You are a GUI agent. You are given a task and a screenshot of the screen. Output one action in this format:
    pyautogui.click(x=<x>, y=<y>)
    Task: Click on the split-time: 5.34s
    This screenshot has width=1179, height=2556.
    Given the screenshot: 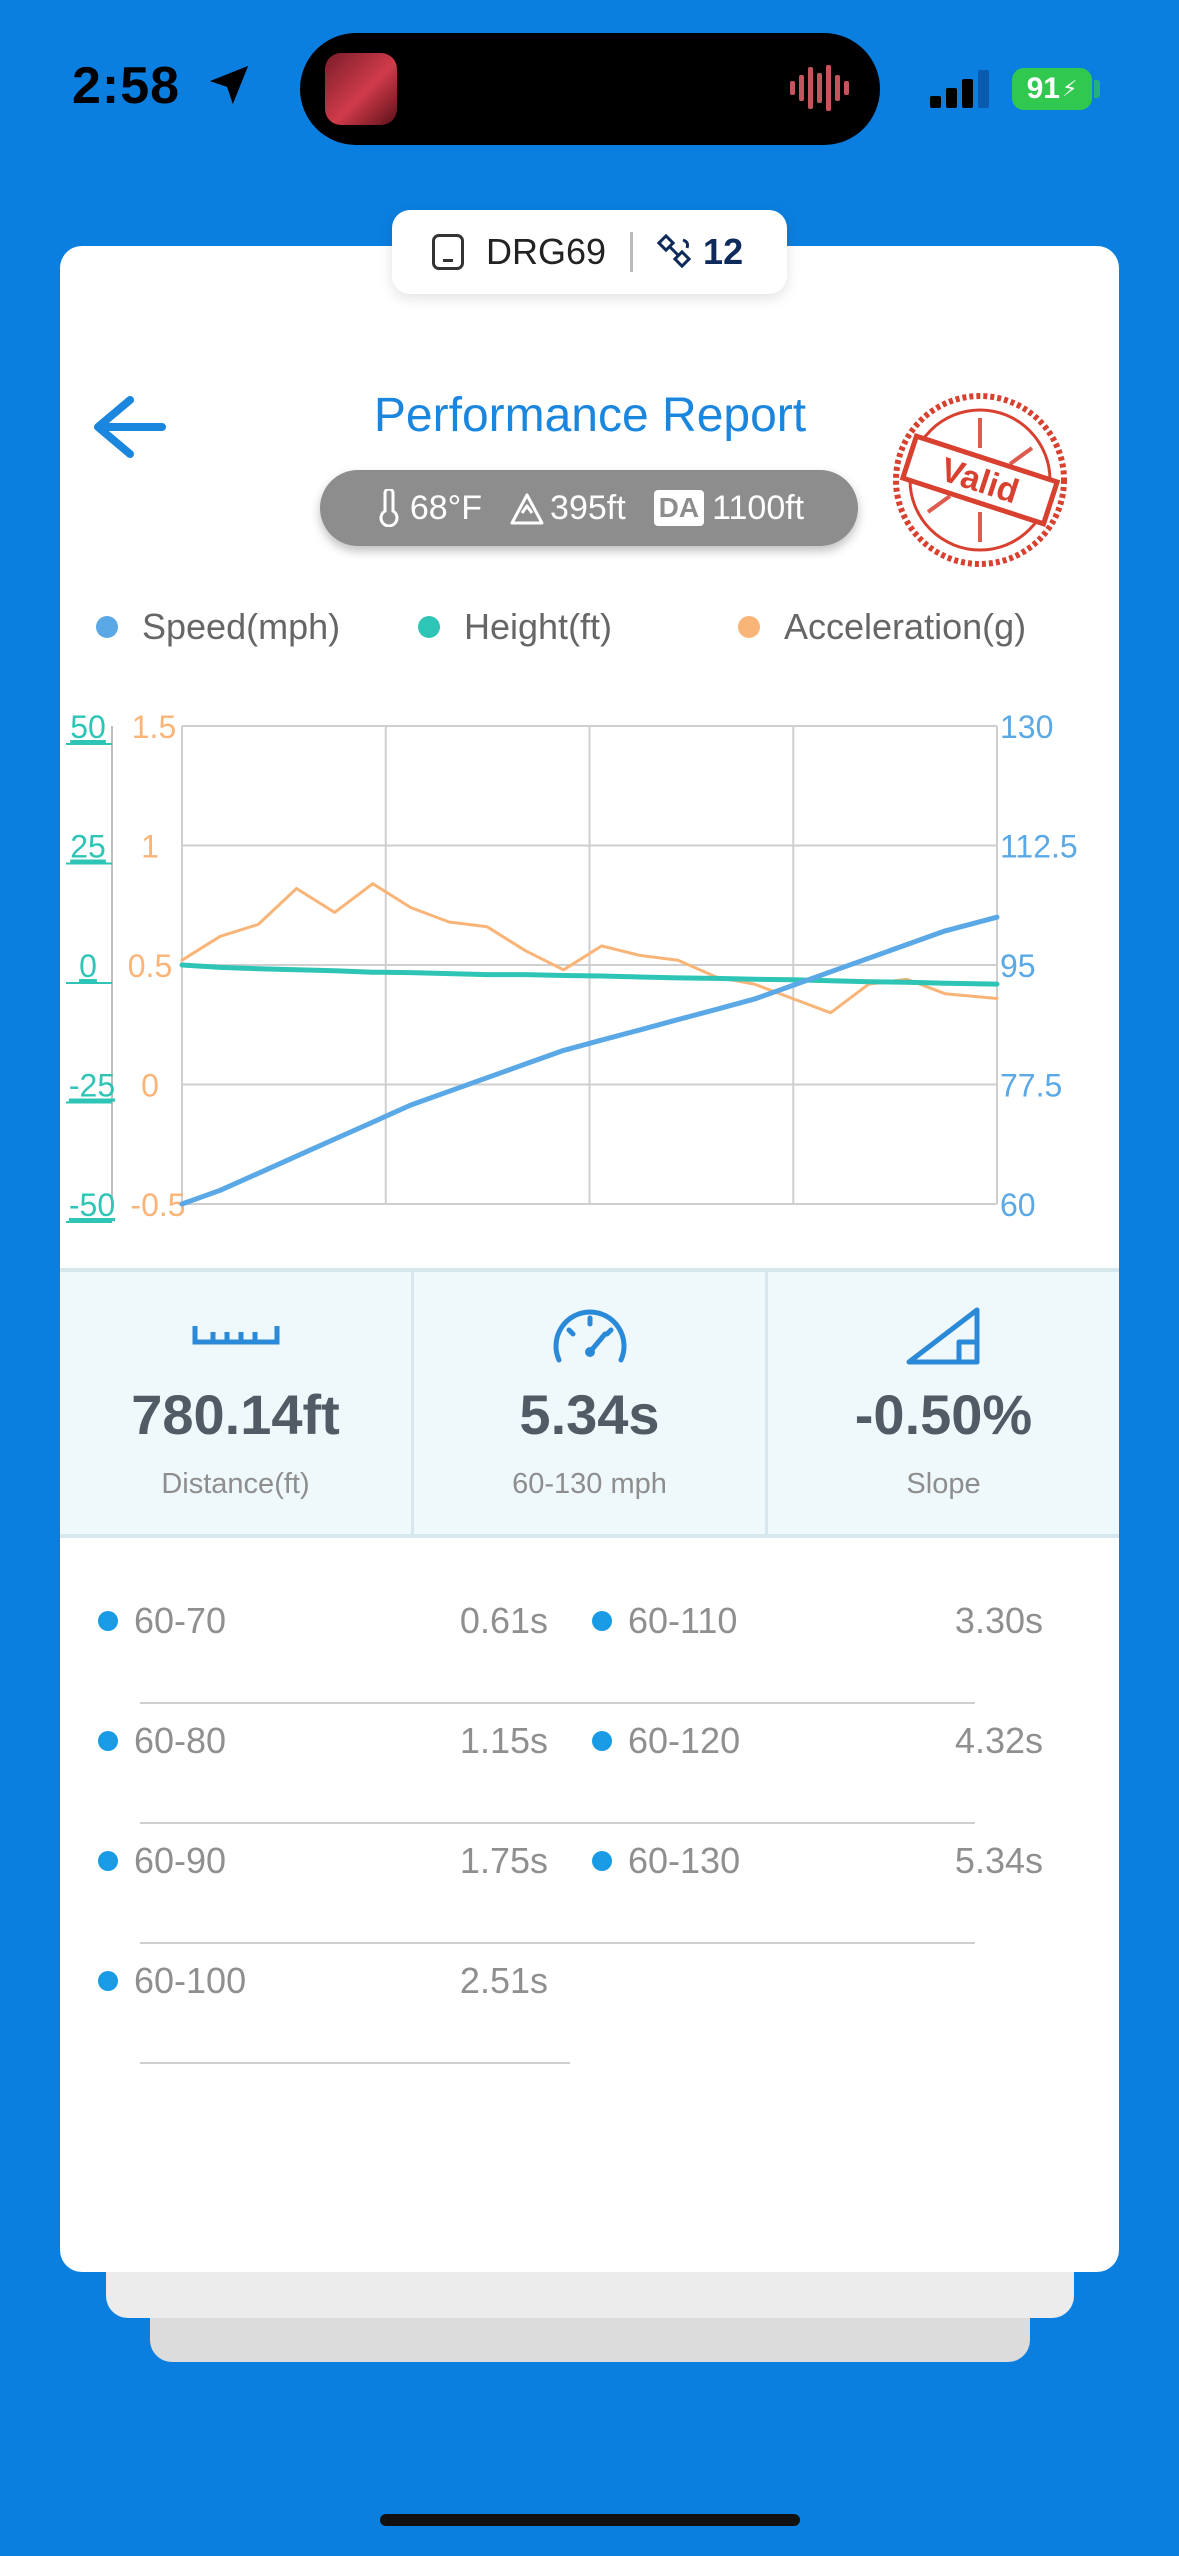 What is the action you would take?
    pyautogui.click(x=998, y=1860)
    